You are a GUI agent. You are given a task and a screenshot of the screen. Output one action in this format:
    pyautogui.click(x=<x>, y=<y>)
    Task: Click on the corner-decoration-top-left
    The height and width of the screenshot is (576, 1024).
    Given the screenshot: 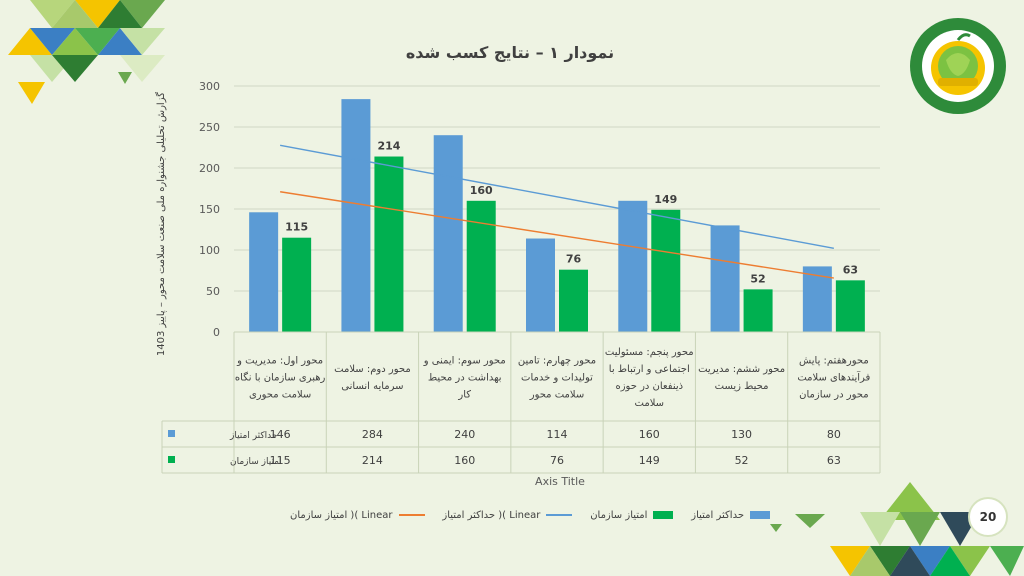 What is the action you would take?
    pyautogui.click(x=86, y=52)
    